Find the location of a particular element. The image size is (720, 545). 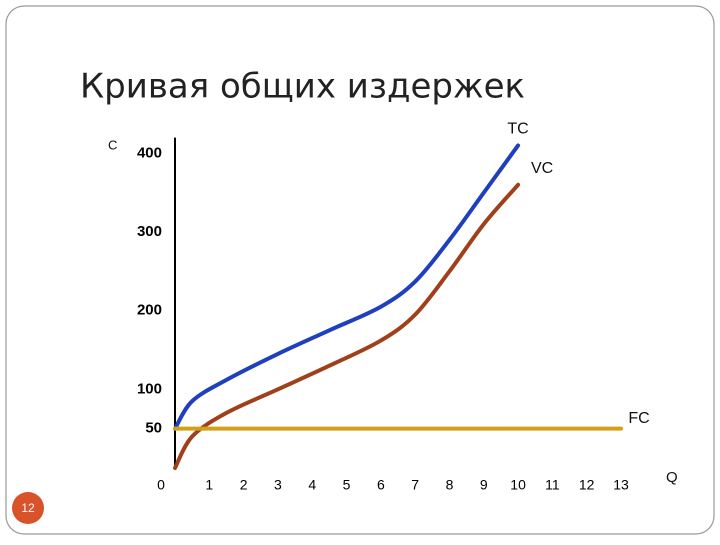

series-label: FC is located at coordinates (638, 418).